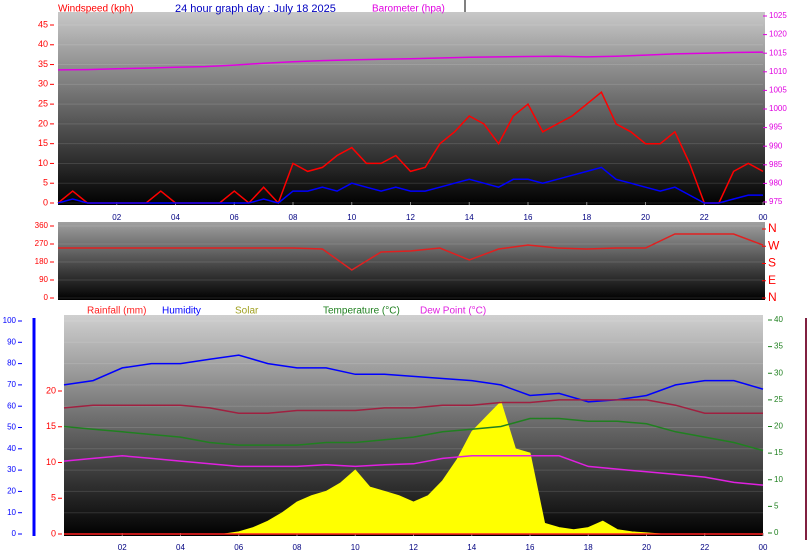 This screenshot has width=809, height=555. I want to click on legend-label: Windspeed (kph), so click(96, 9).